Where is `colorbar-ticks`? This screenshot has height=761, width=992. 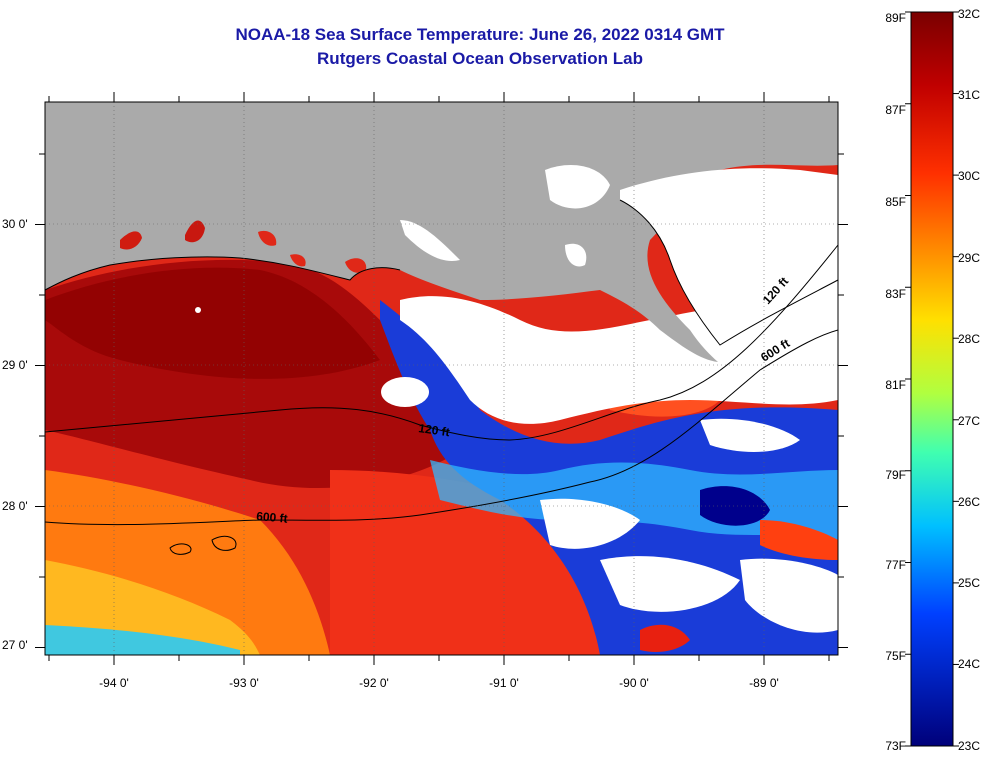
colorbar-ticks is located at coordinates (932, 379).